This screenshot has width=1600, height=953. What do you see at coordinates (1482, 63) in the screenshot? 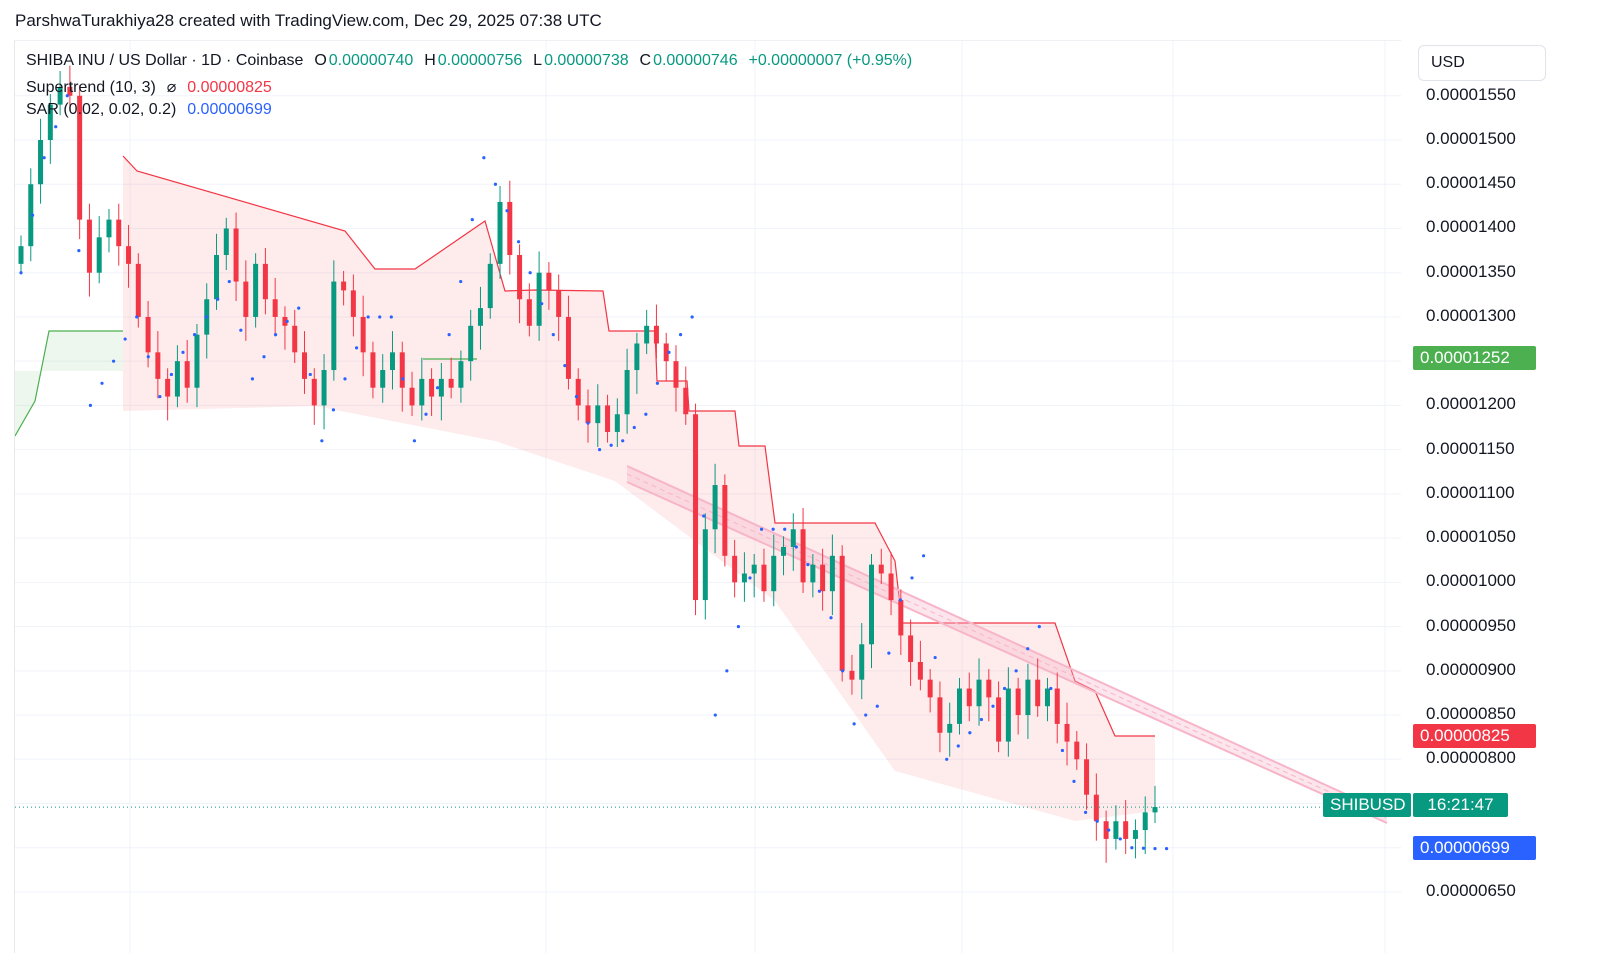
I see `currency-button: USD` at bounding box center [1482, 63].